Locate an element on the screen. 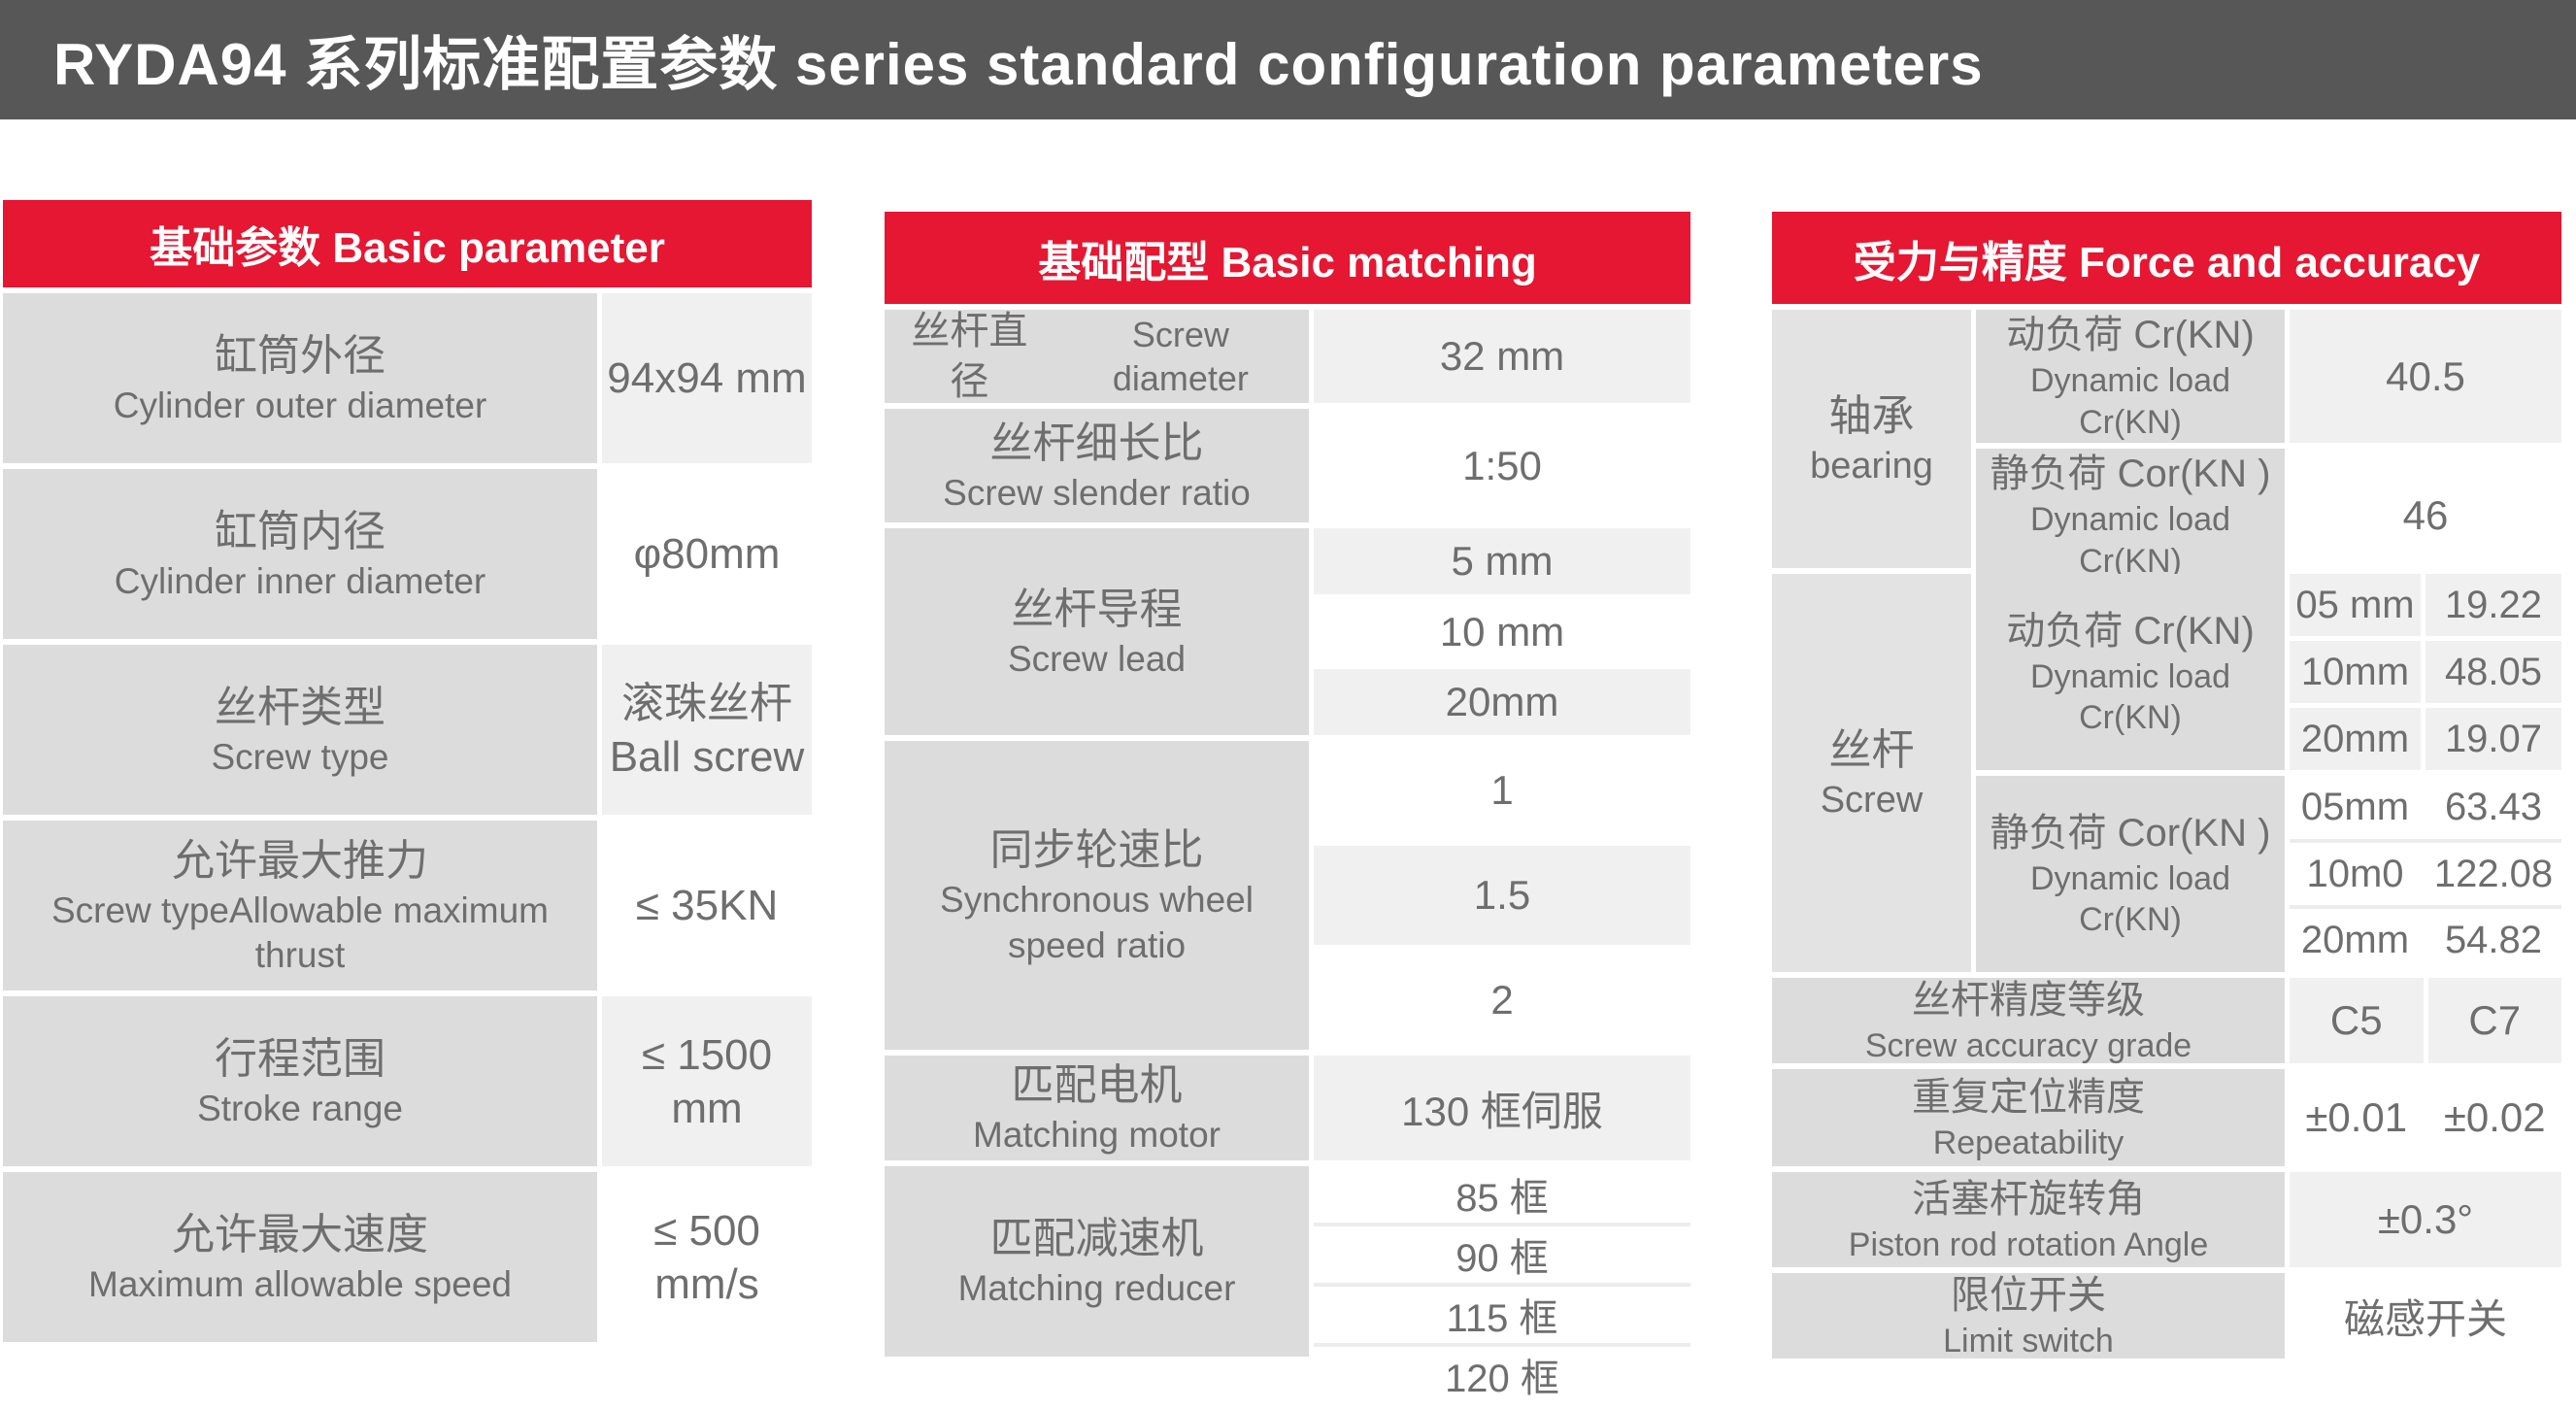  table-row: 限位开关 Limit switch 磁感开关 is located at coordinates (2167, 1316).